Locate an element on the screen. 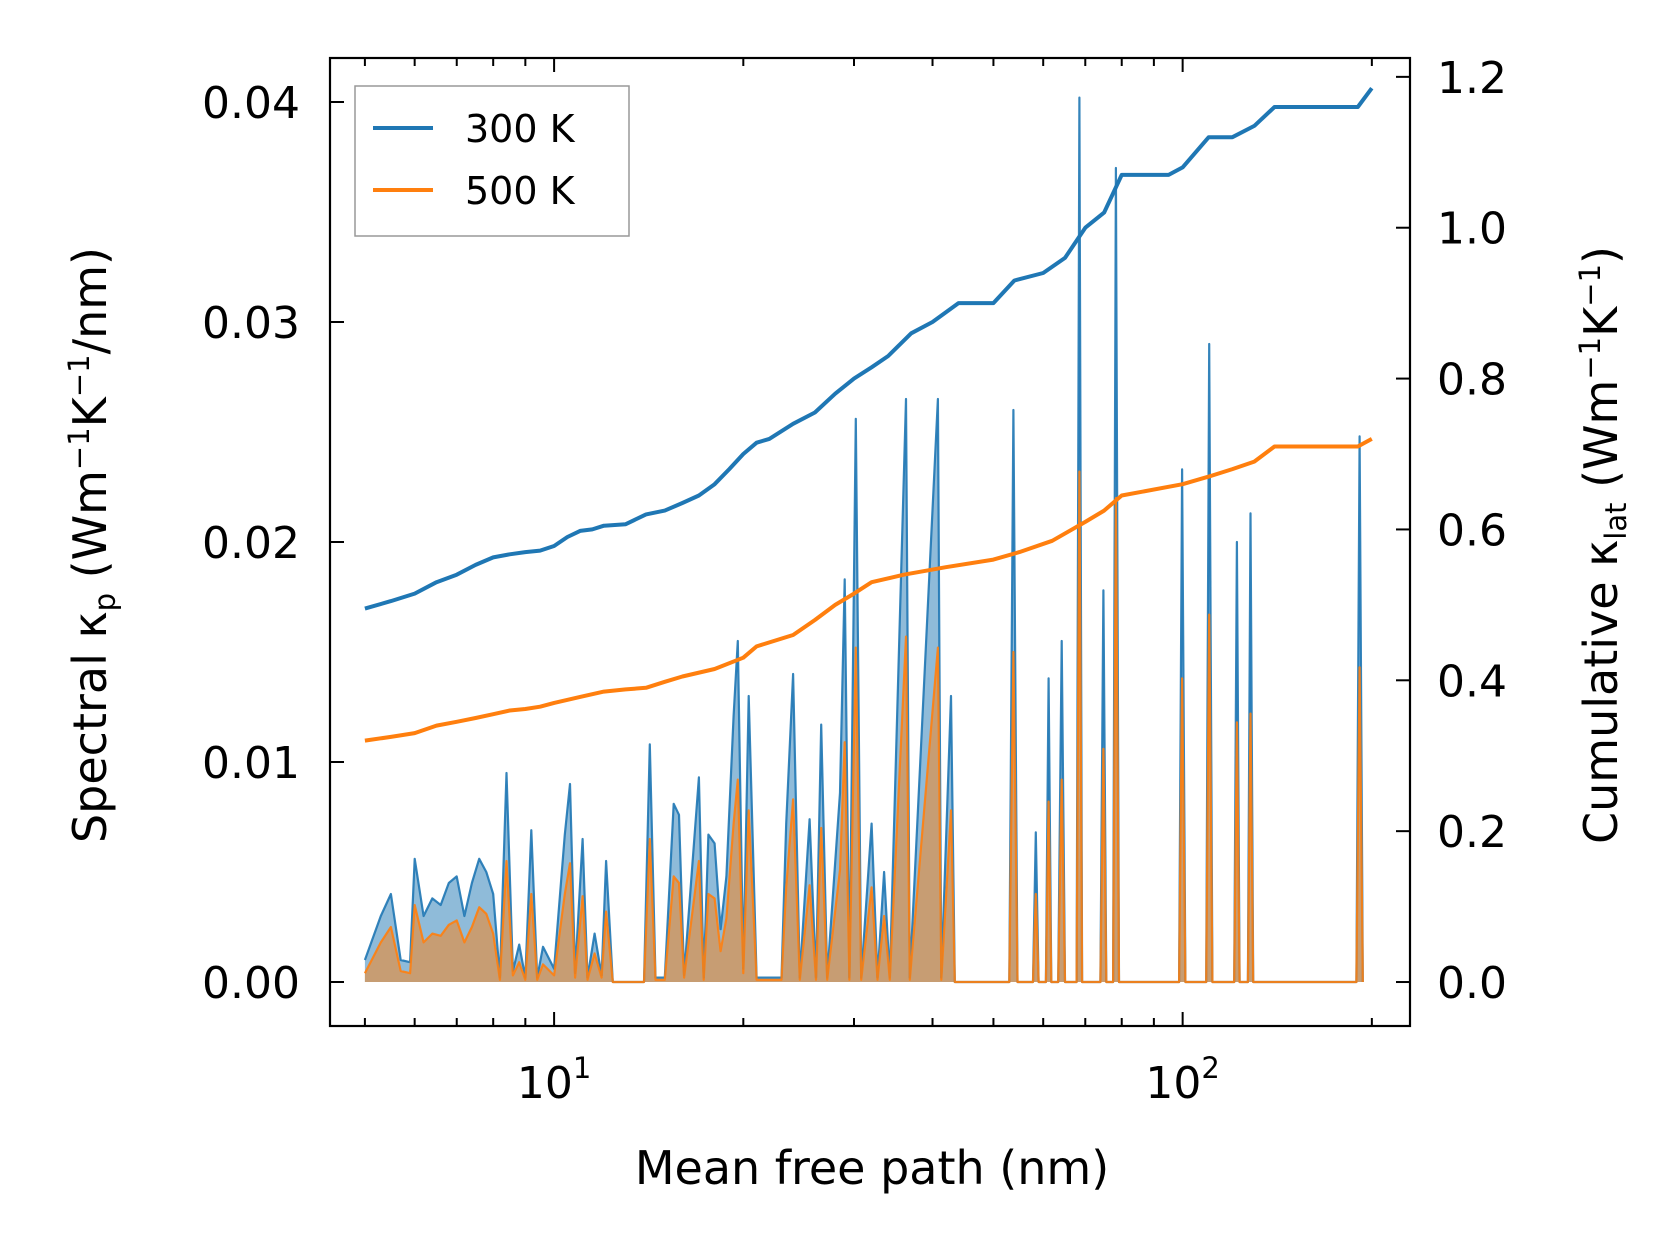 The width and height of the screenshot is (1679, 1254). legend-frame is located at coordinates (492, 161).